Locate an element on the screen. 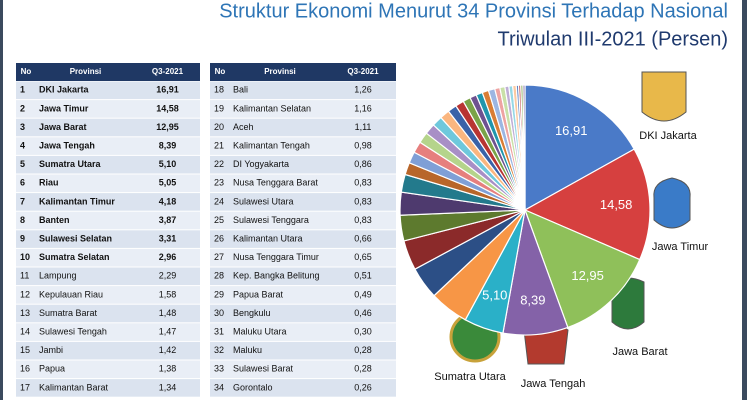 The image size is (747, 400). row-number: 10 is located at coordinates (25, 257).